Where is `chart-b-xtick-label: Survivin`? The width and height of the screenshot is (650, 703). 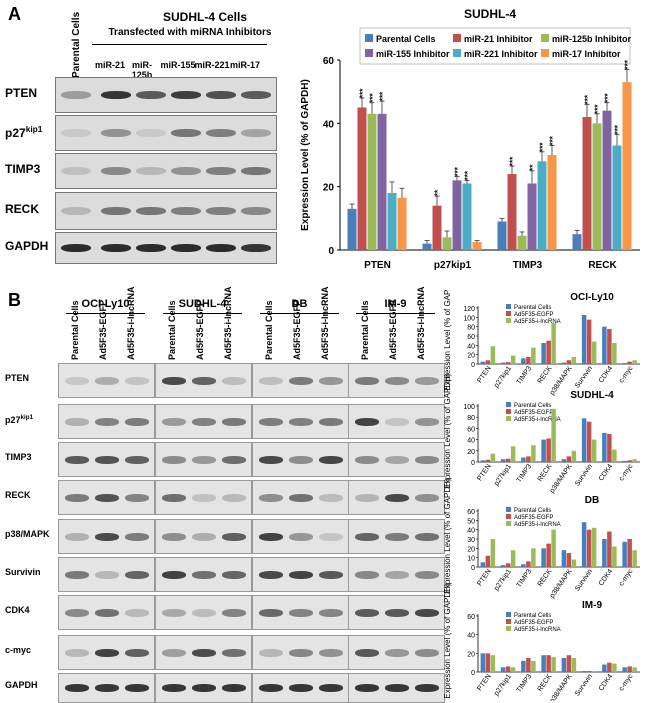 chart-b-xtick-label: Survivin is located at coordinates (584, 685).